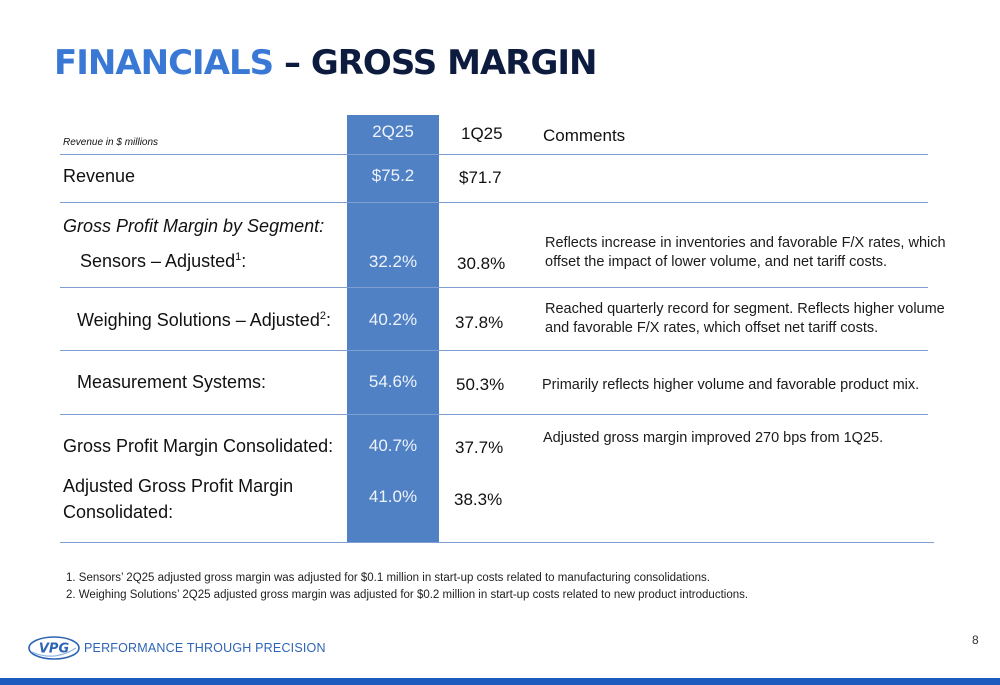  What do you see at coordinates (494, 154) in the screenshot?
I see `header-divider` at bounding box center [494, 154].